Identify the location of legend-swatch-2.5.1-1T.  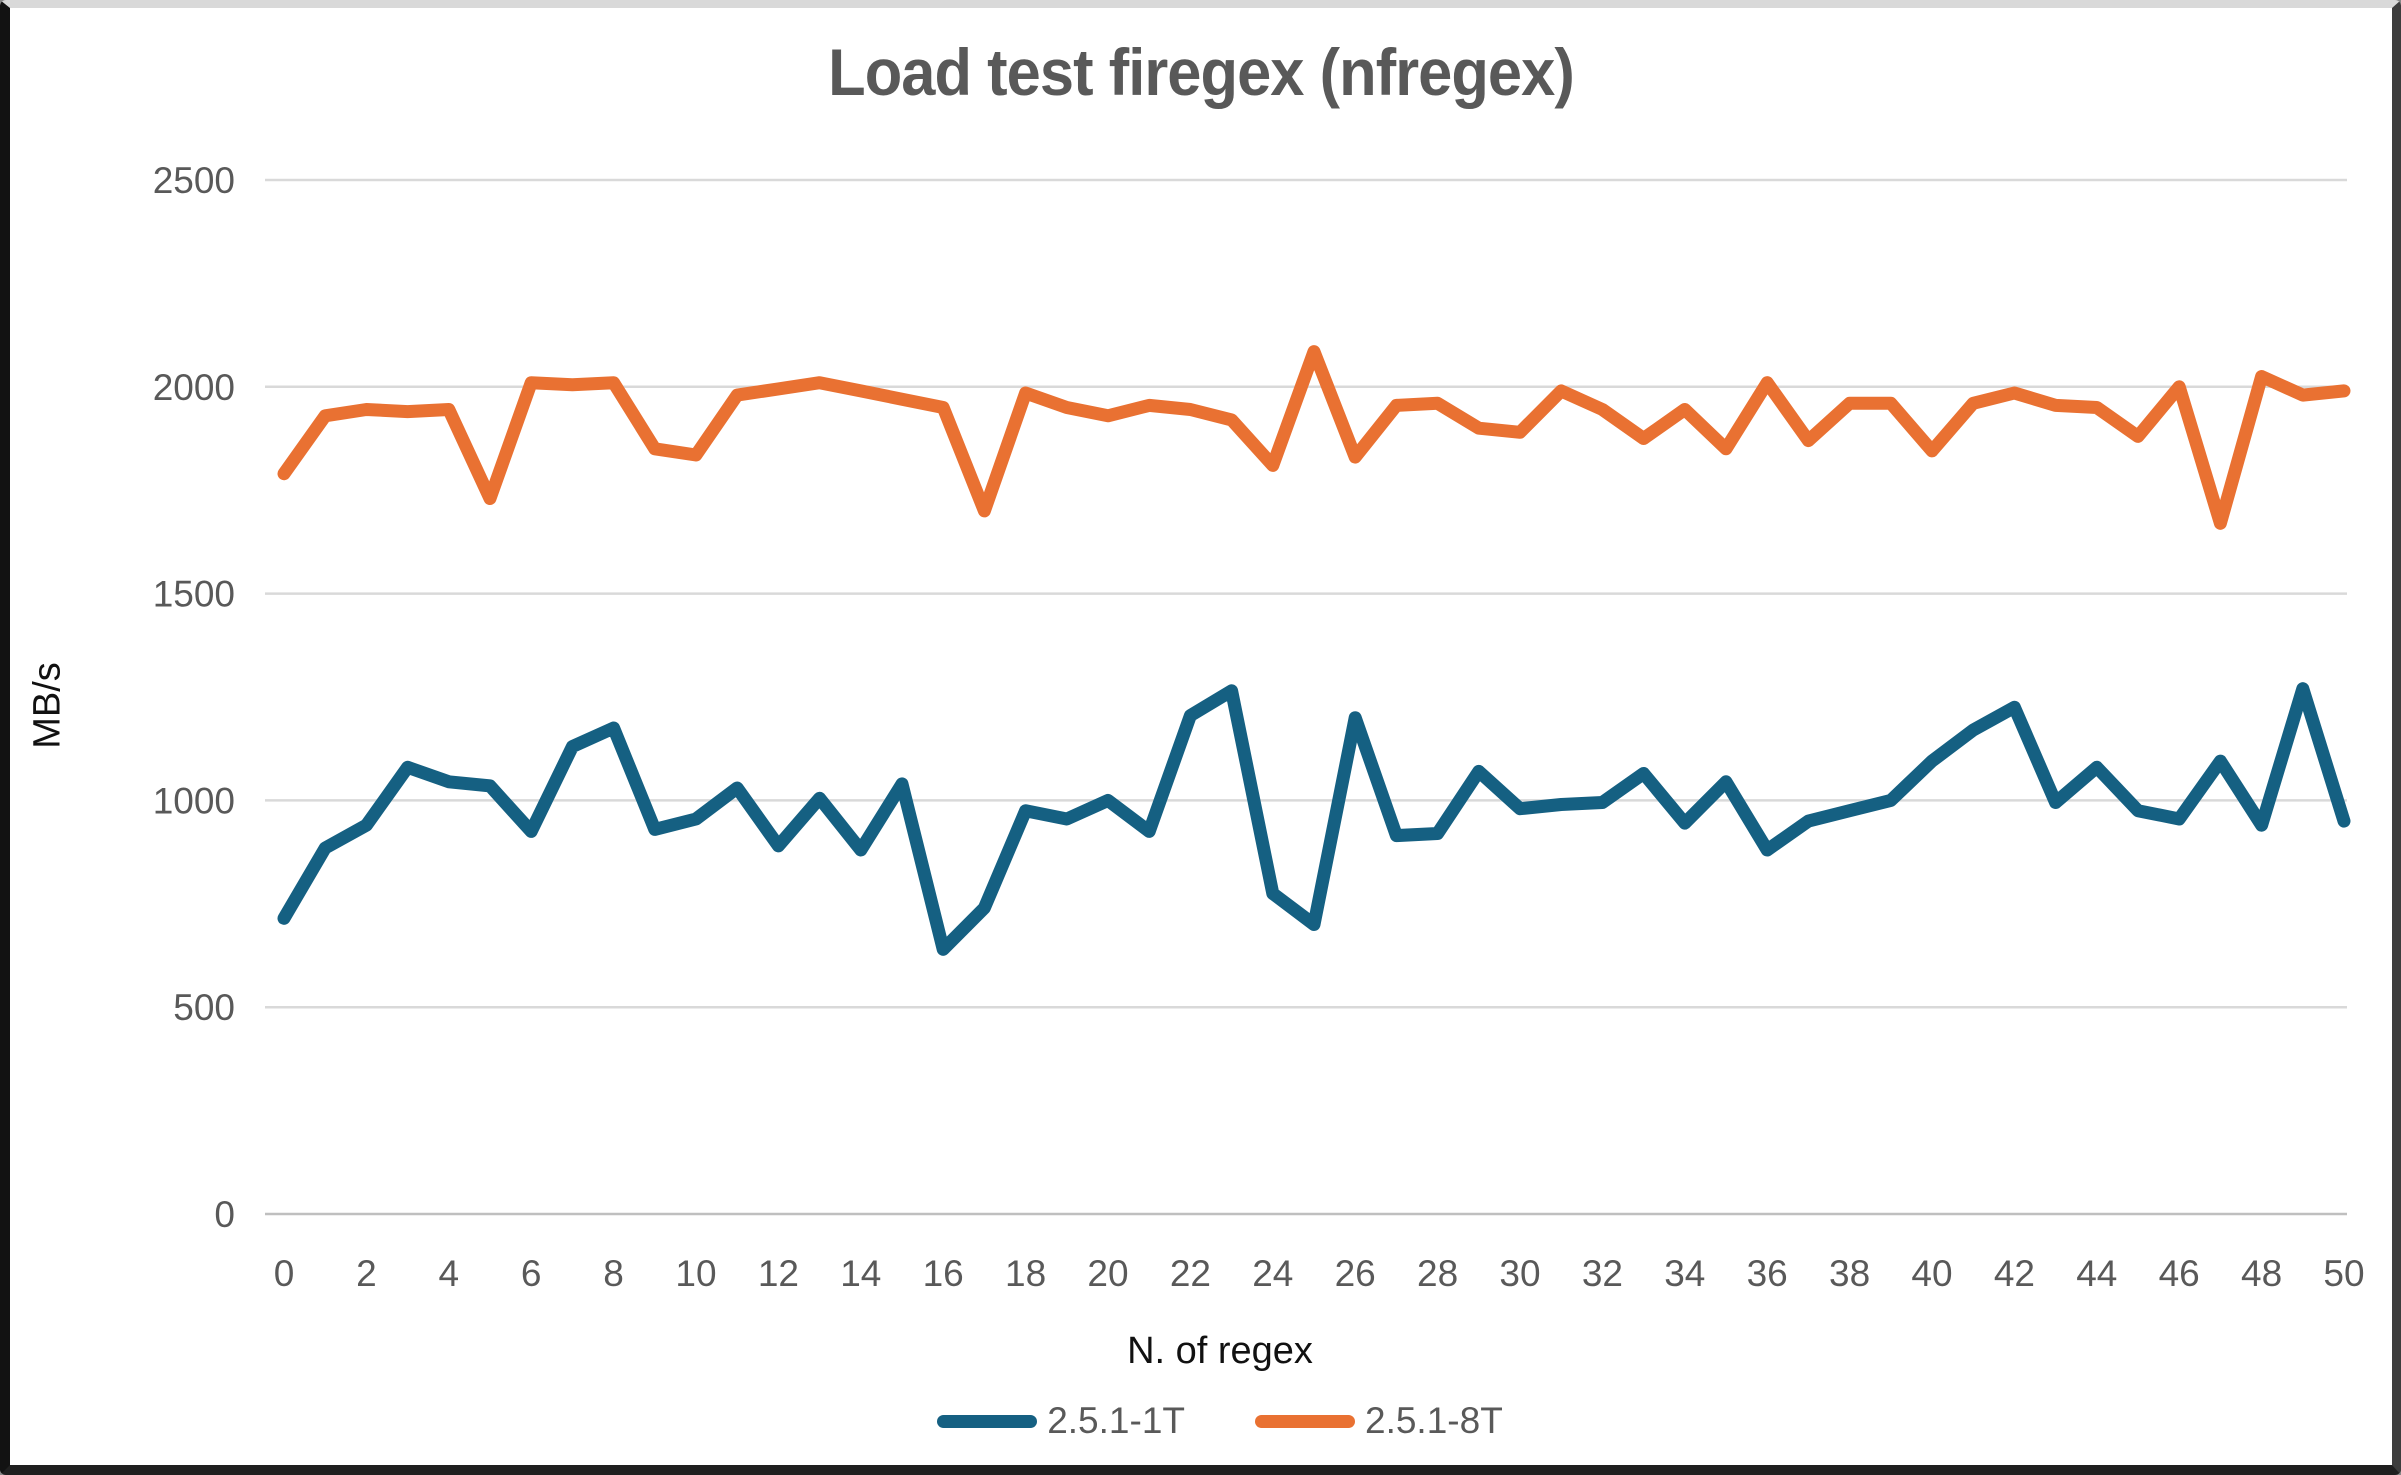
(987, 1421).